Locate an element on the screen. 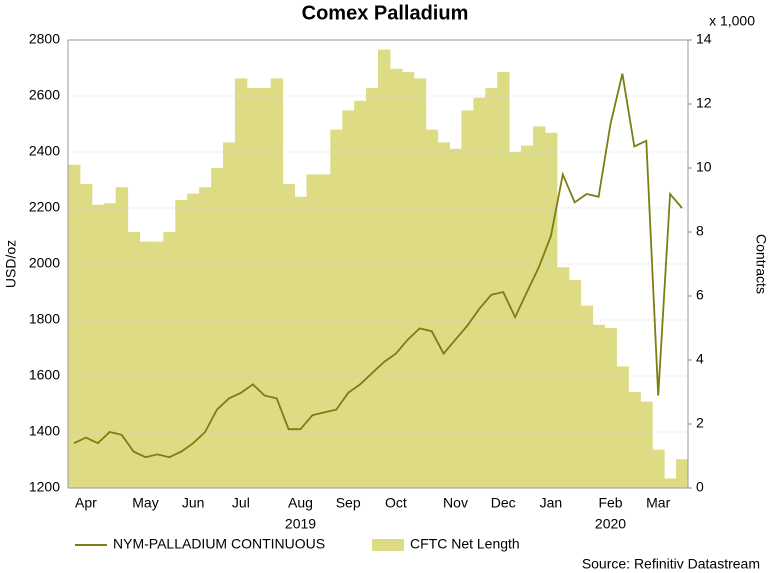 This screenshot has width=770, height=573. y2-multiplier: x 1,000 is located at coordinates (732, 21).